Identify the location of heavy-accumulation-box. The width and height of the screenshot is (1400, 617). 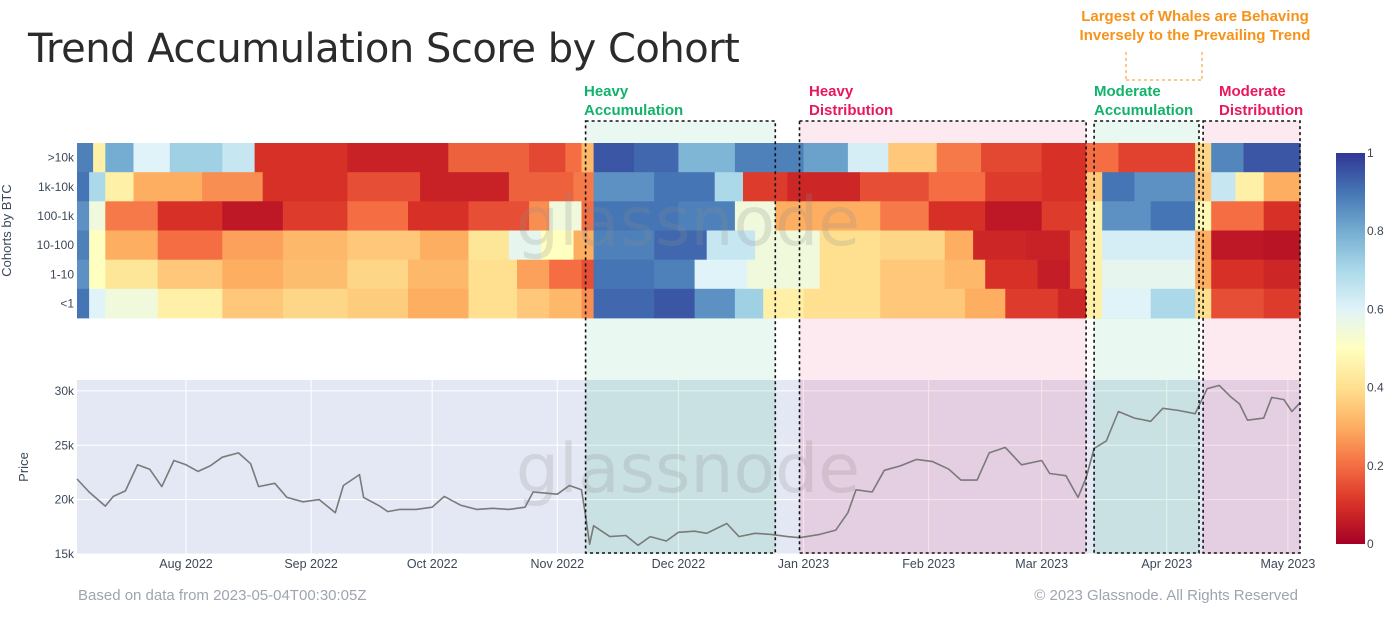
(680, 337).